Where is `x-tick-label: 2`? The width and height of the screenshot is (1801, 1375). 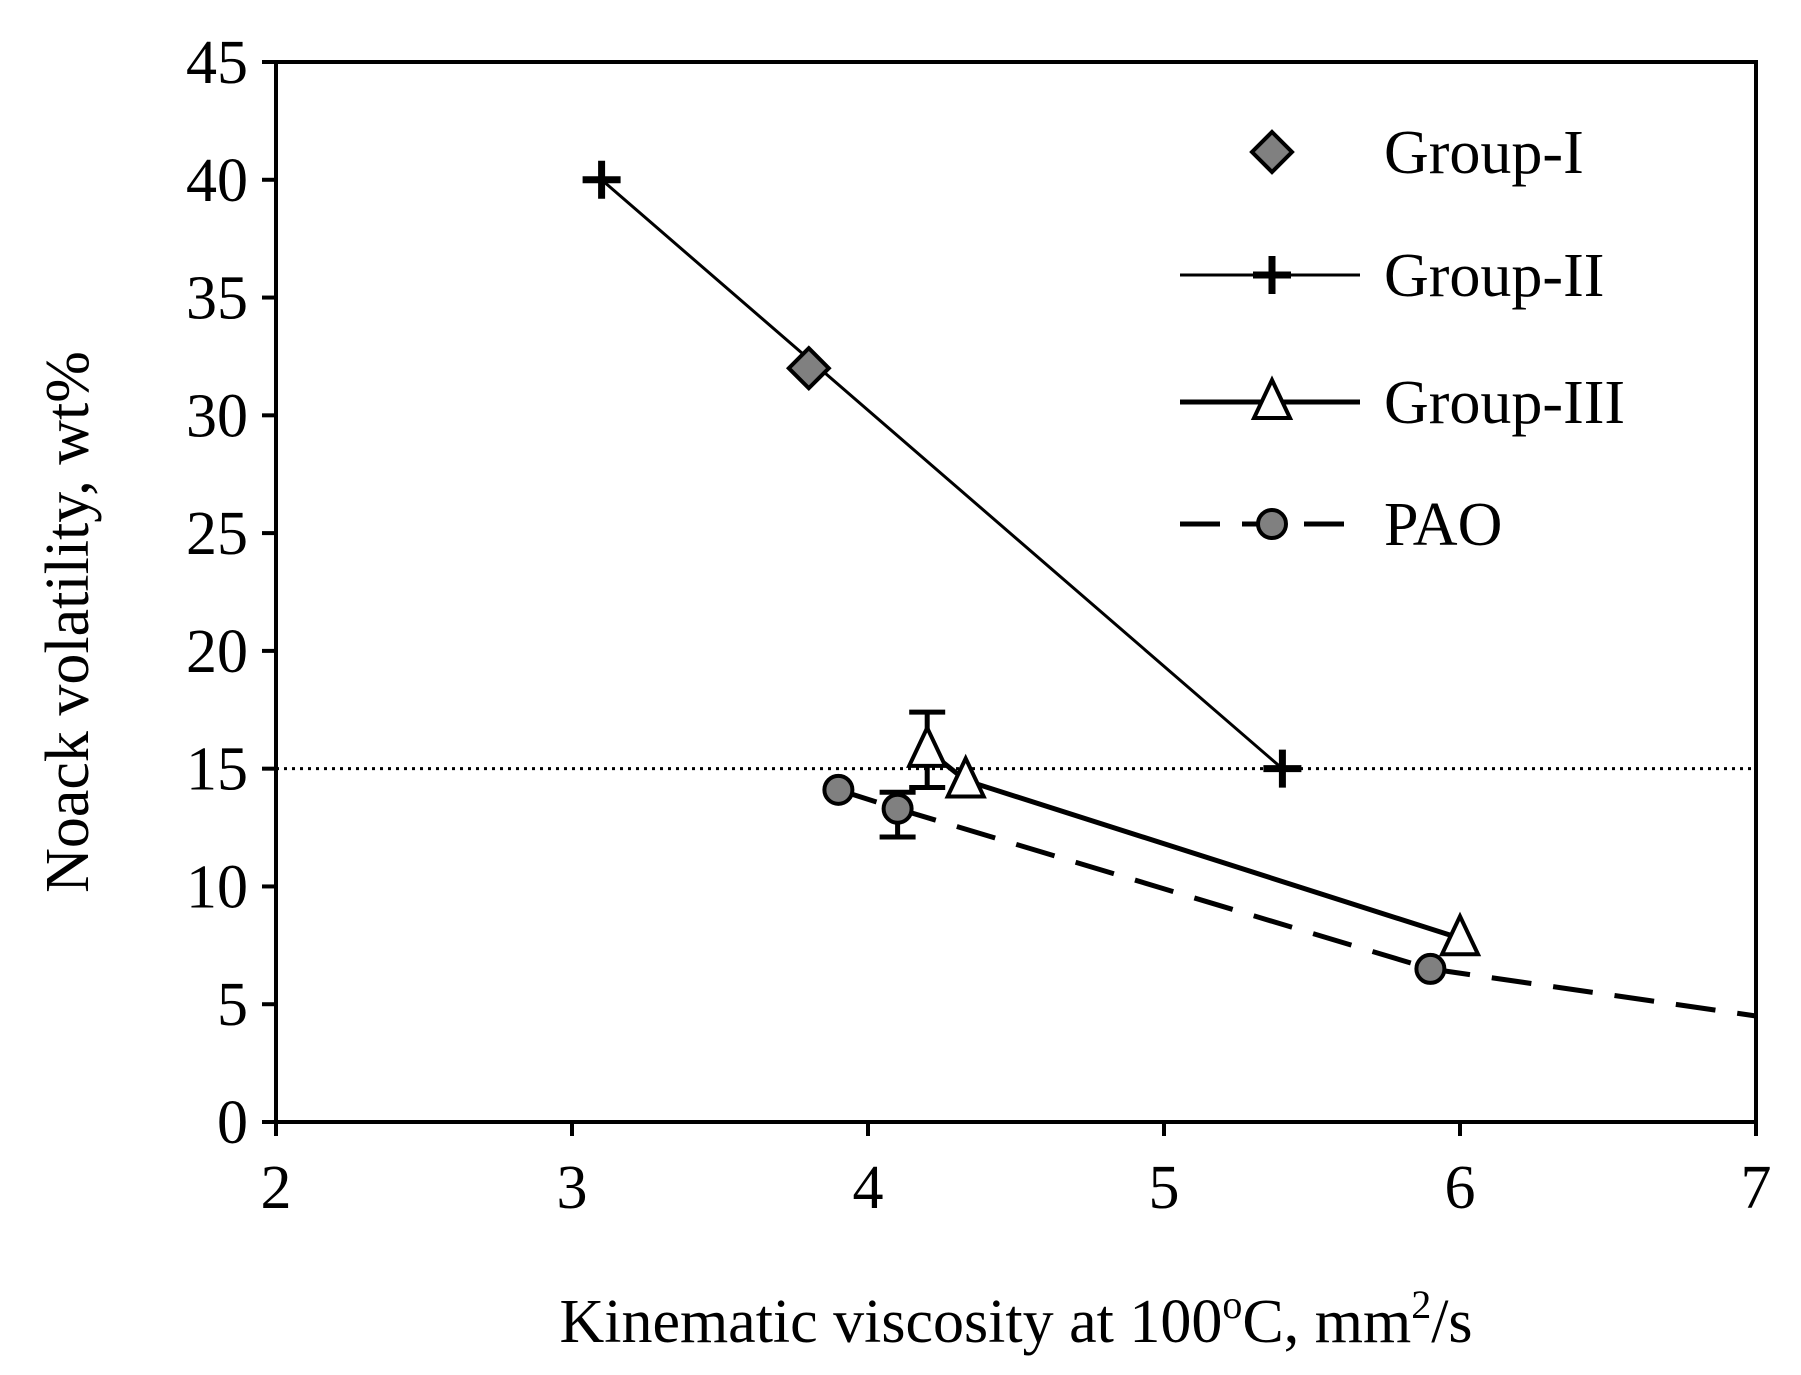
x-tick-label: 2 is located at coordinates (276, 1188).